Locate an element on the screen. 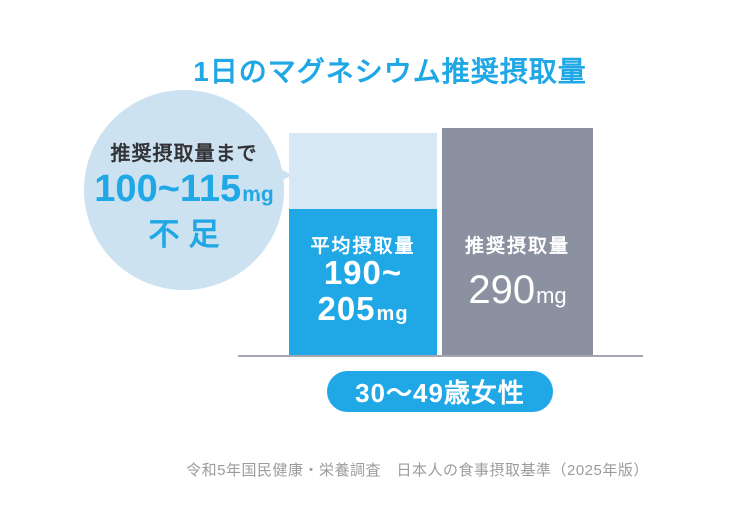 This screenshot has height=525, width=750. deficit-callout-heading: 推奨摂取量まで is located at coordinates (184, 153).